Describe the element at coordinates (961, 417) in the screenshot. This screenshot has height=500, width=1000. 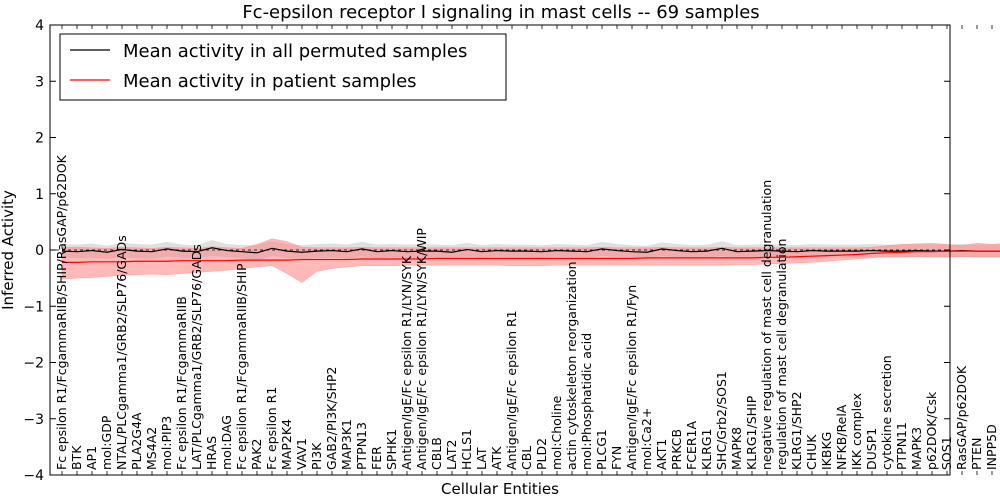
I see `entity-label: RasGAP/p62DOK` at that location.